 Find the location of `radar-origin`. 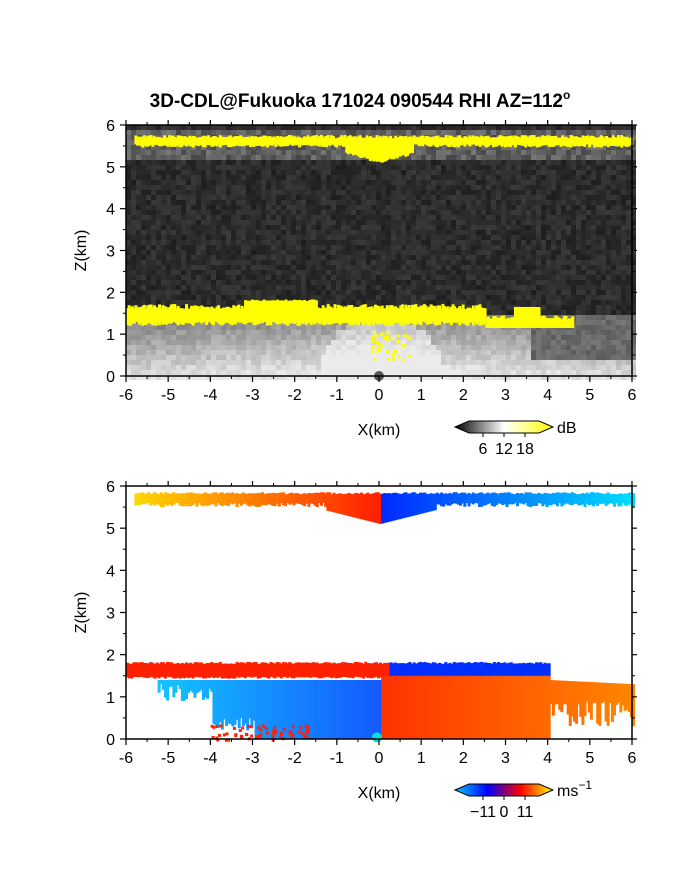

radar-origin is located at coordinates (376, 737).